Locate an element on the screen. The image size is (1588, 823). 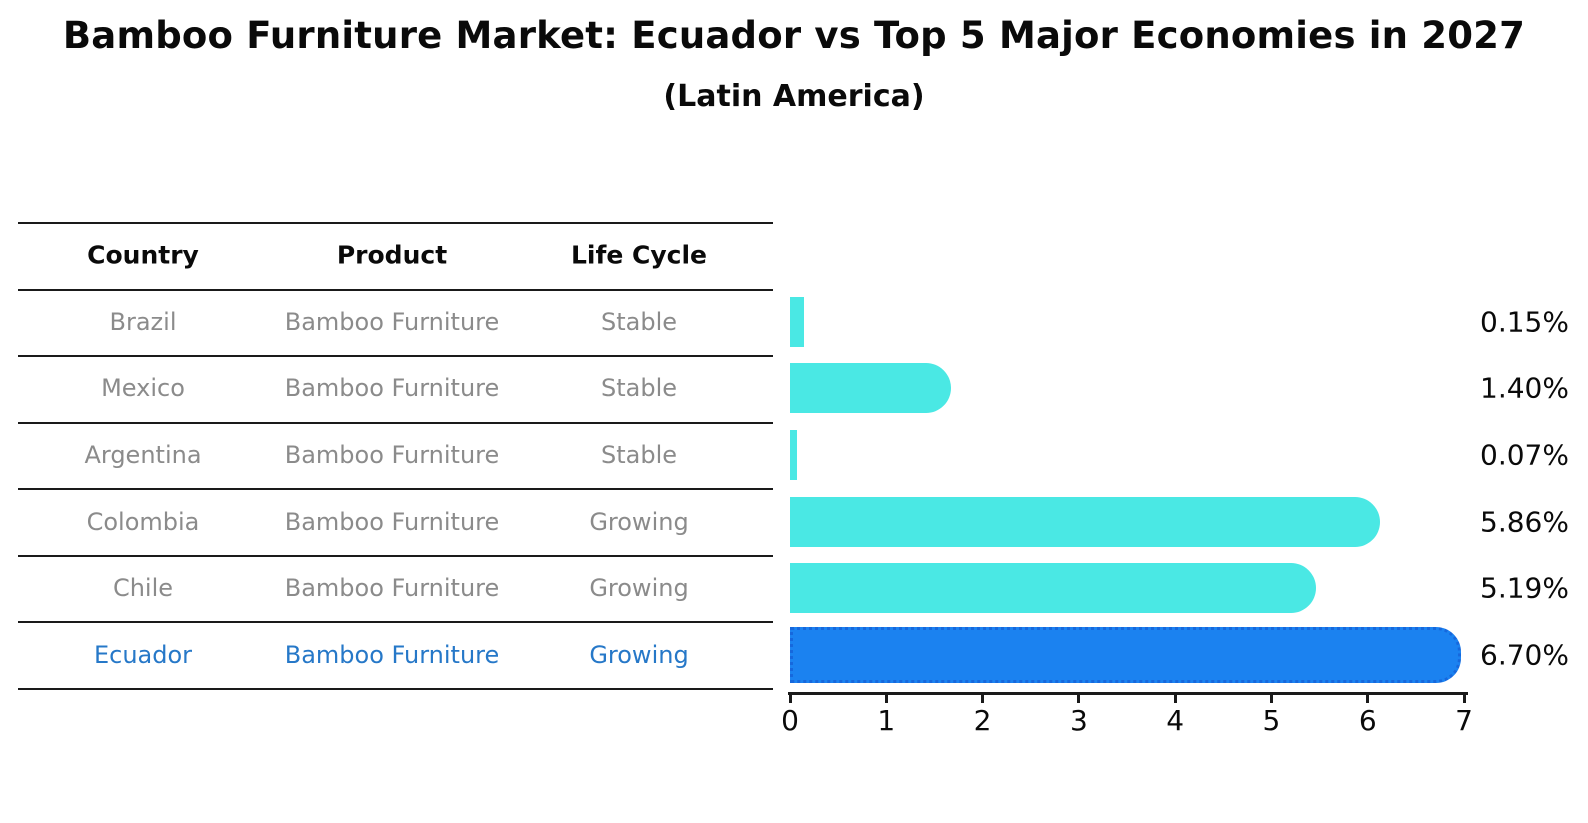
x-axis-tick-label: 2 is located at coordinates (982, 720).